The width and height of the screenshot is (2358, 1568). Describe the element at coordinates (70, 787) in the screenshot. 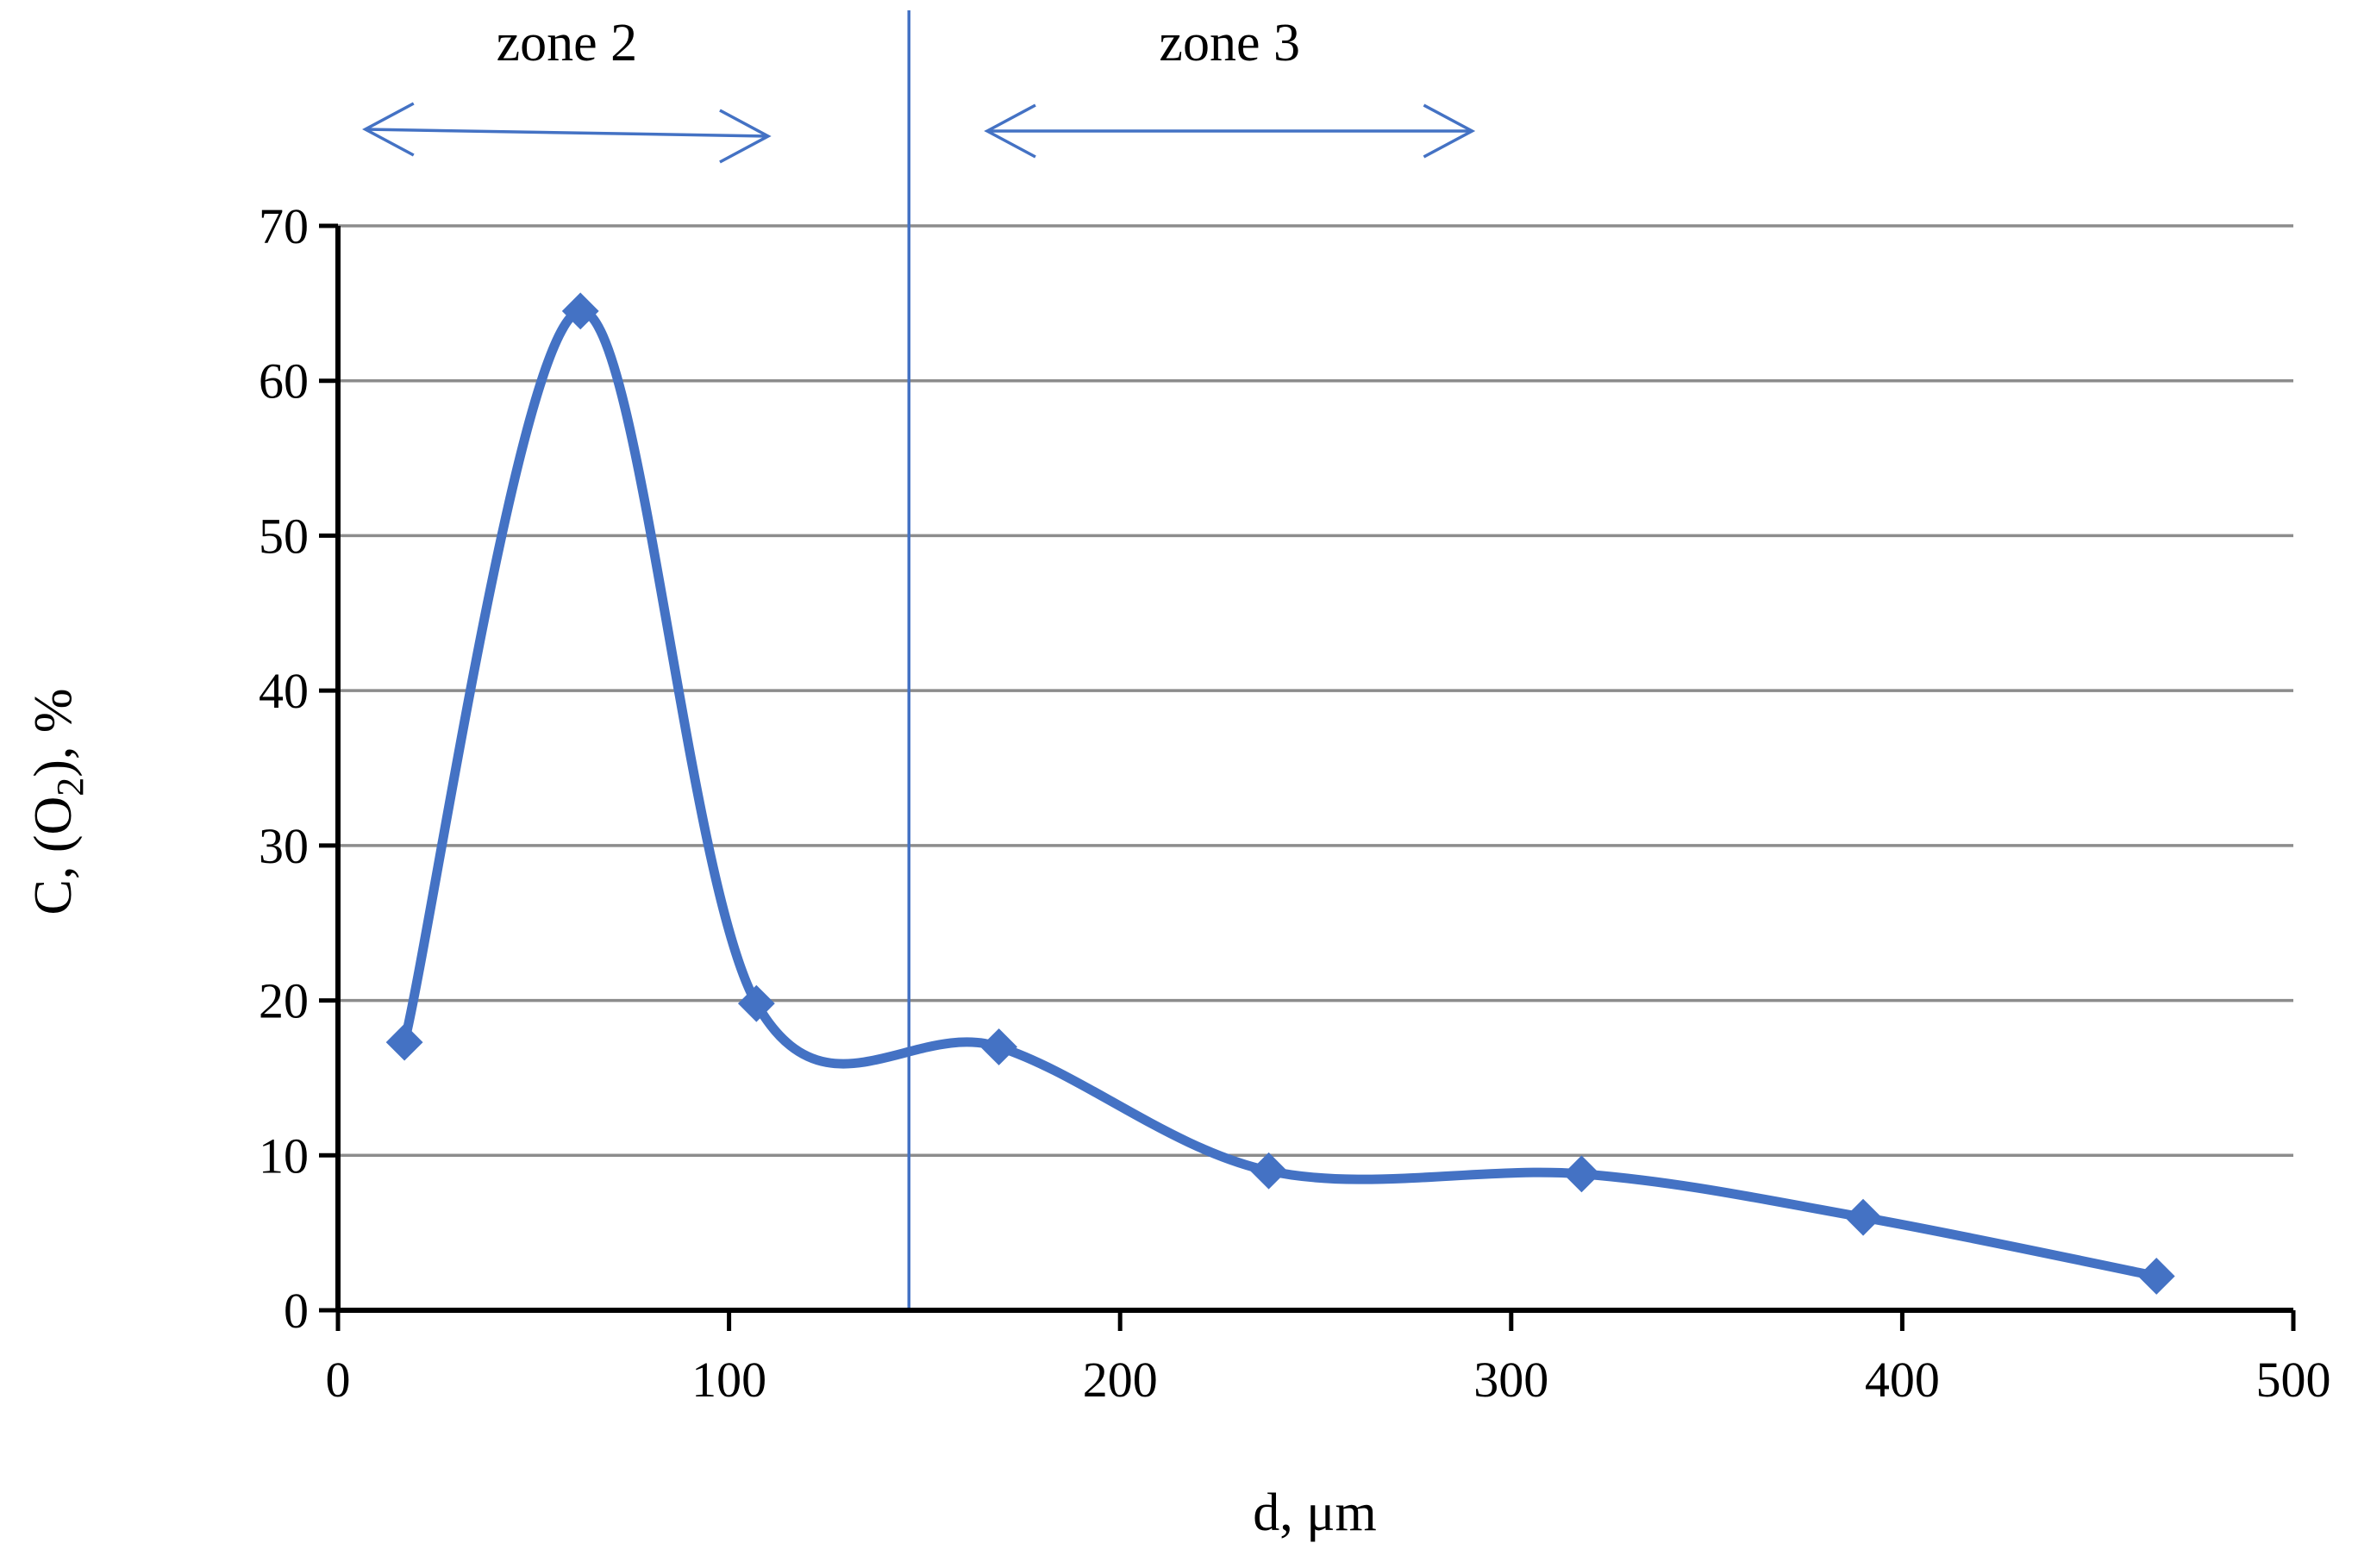

I see `y-axis-title-subscript: 2` at that location.